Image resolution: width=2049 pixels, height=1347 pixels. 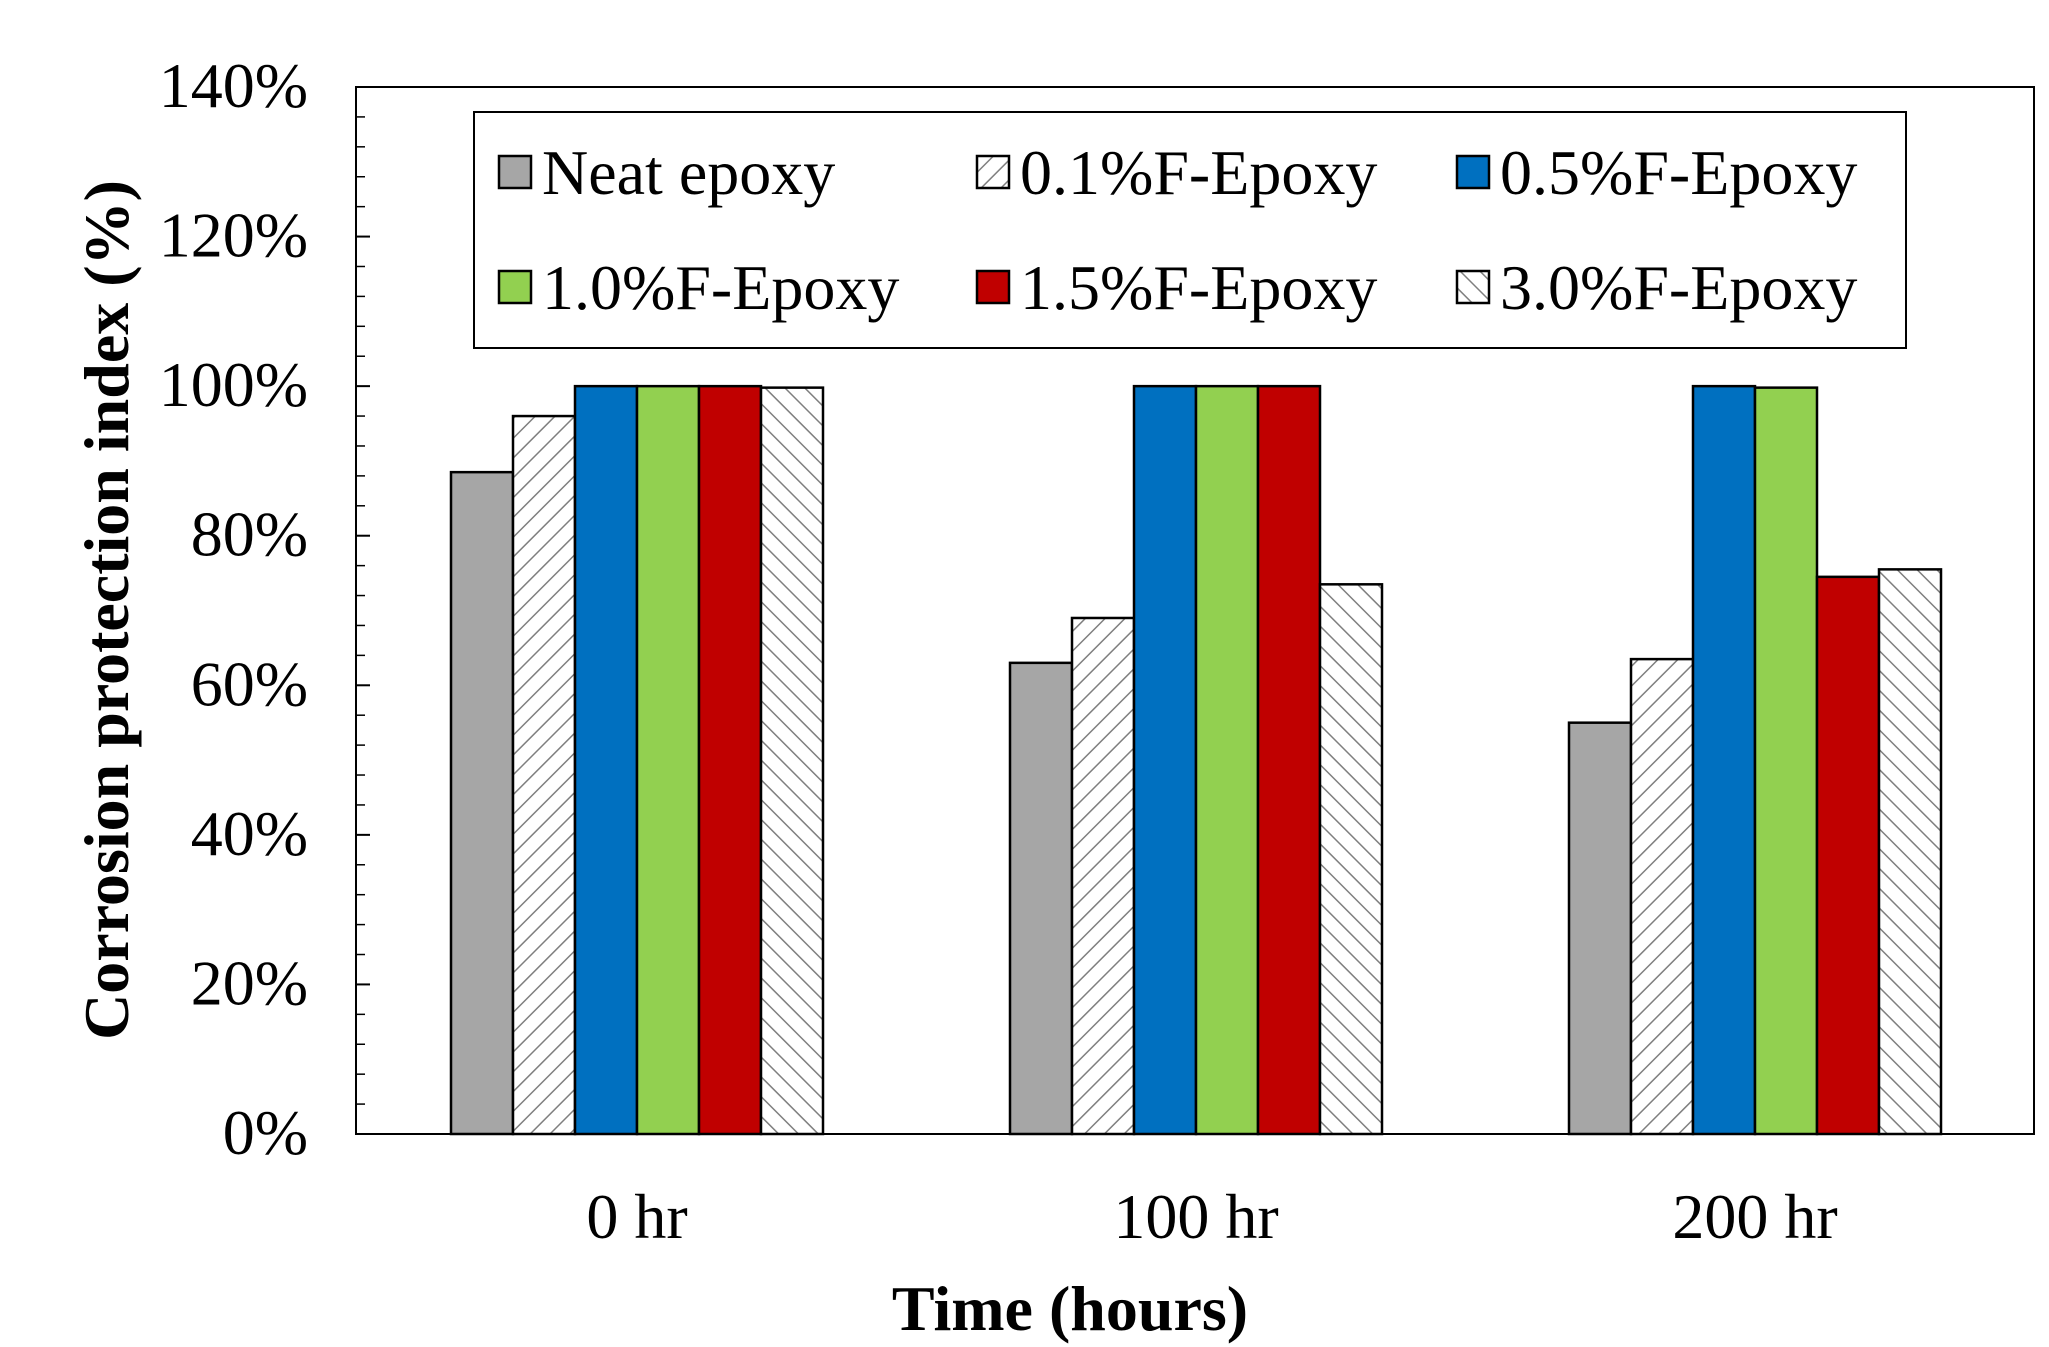 What do you see at coordinates (249, 833) in the screenshot?
I see `y-tick-label: 40%` at bounding box center [249, 833].